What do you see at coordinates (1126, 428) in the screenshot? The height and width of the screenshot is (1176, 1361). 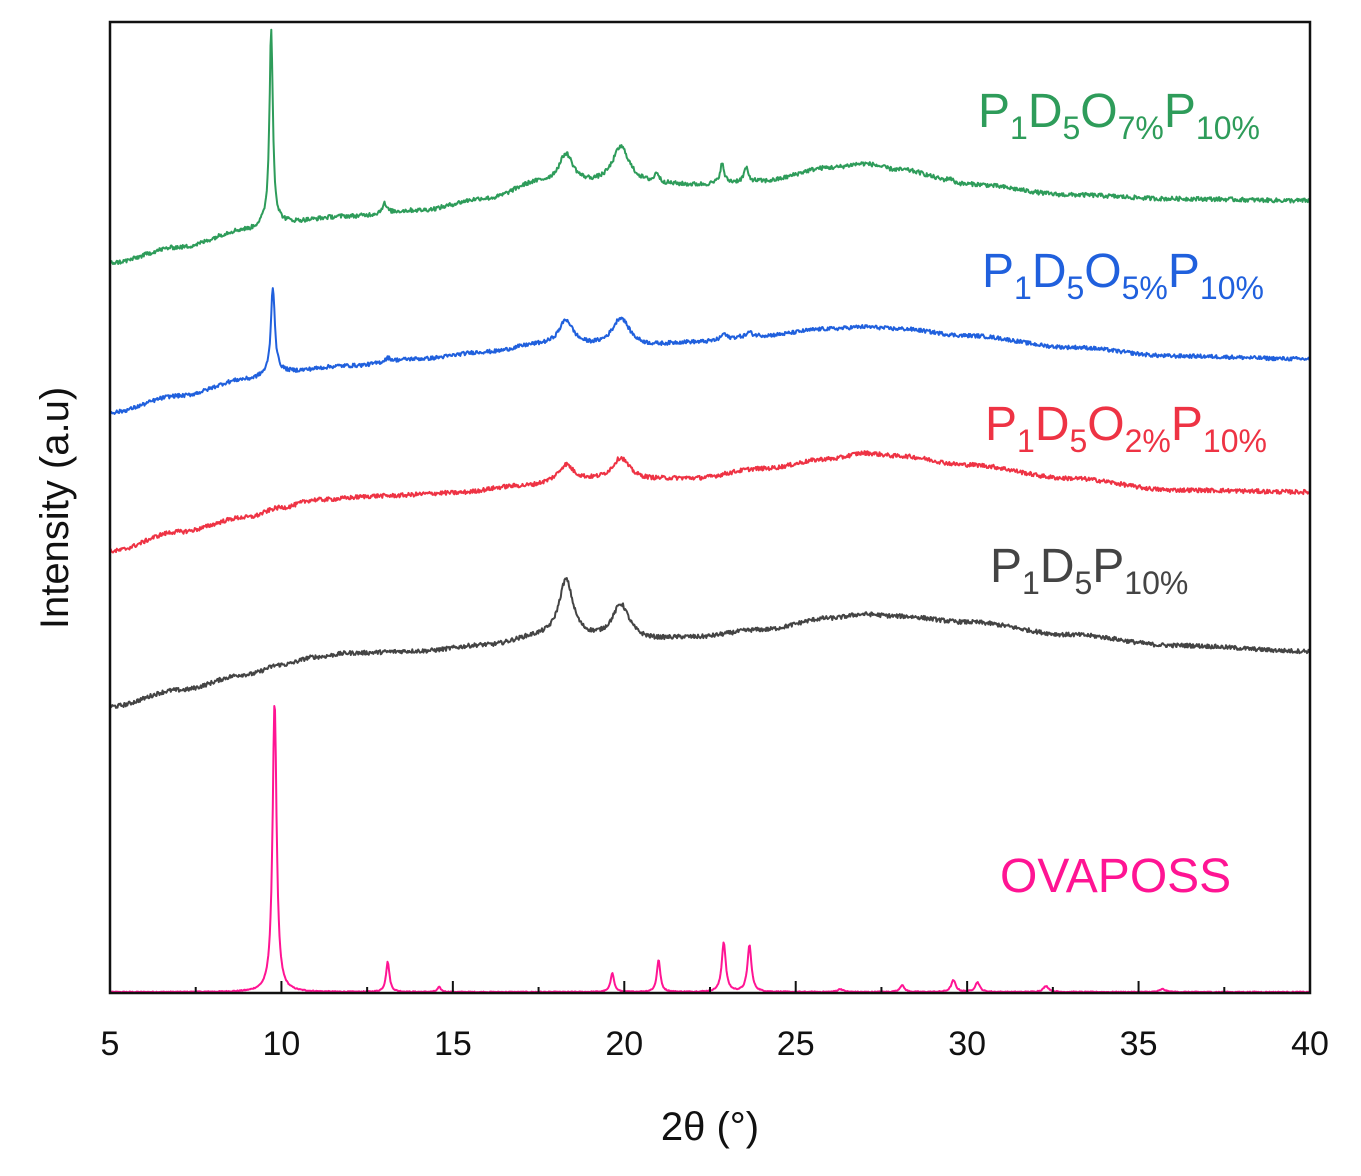 I see `series-label-p1d5o2p10: P1D5O2%P10%` at bounding box center [1126, 428].